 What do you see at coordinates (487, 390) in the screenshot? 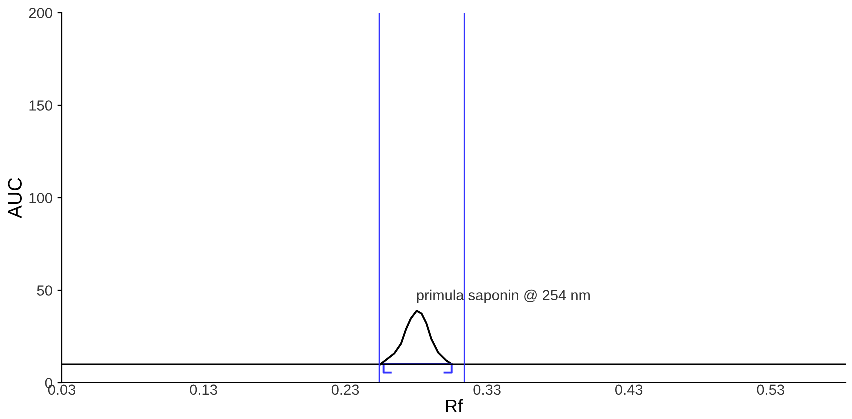
I see `x-tick-label: 0.33` at bounding box center [487, 390].